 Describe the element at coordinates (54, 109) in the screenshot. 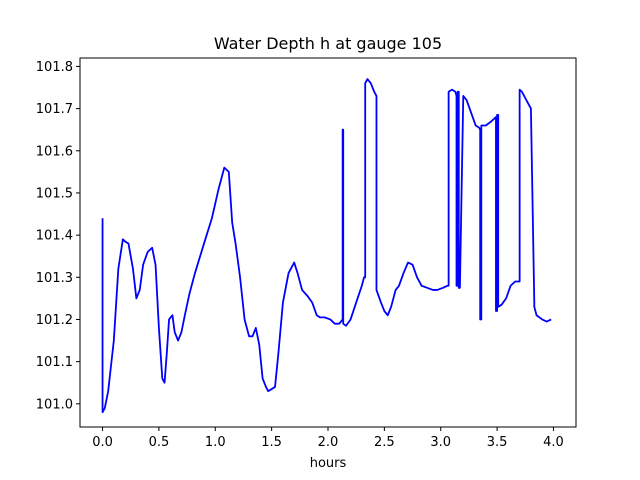

I see `y-tick-label: 101.7` at that location.